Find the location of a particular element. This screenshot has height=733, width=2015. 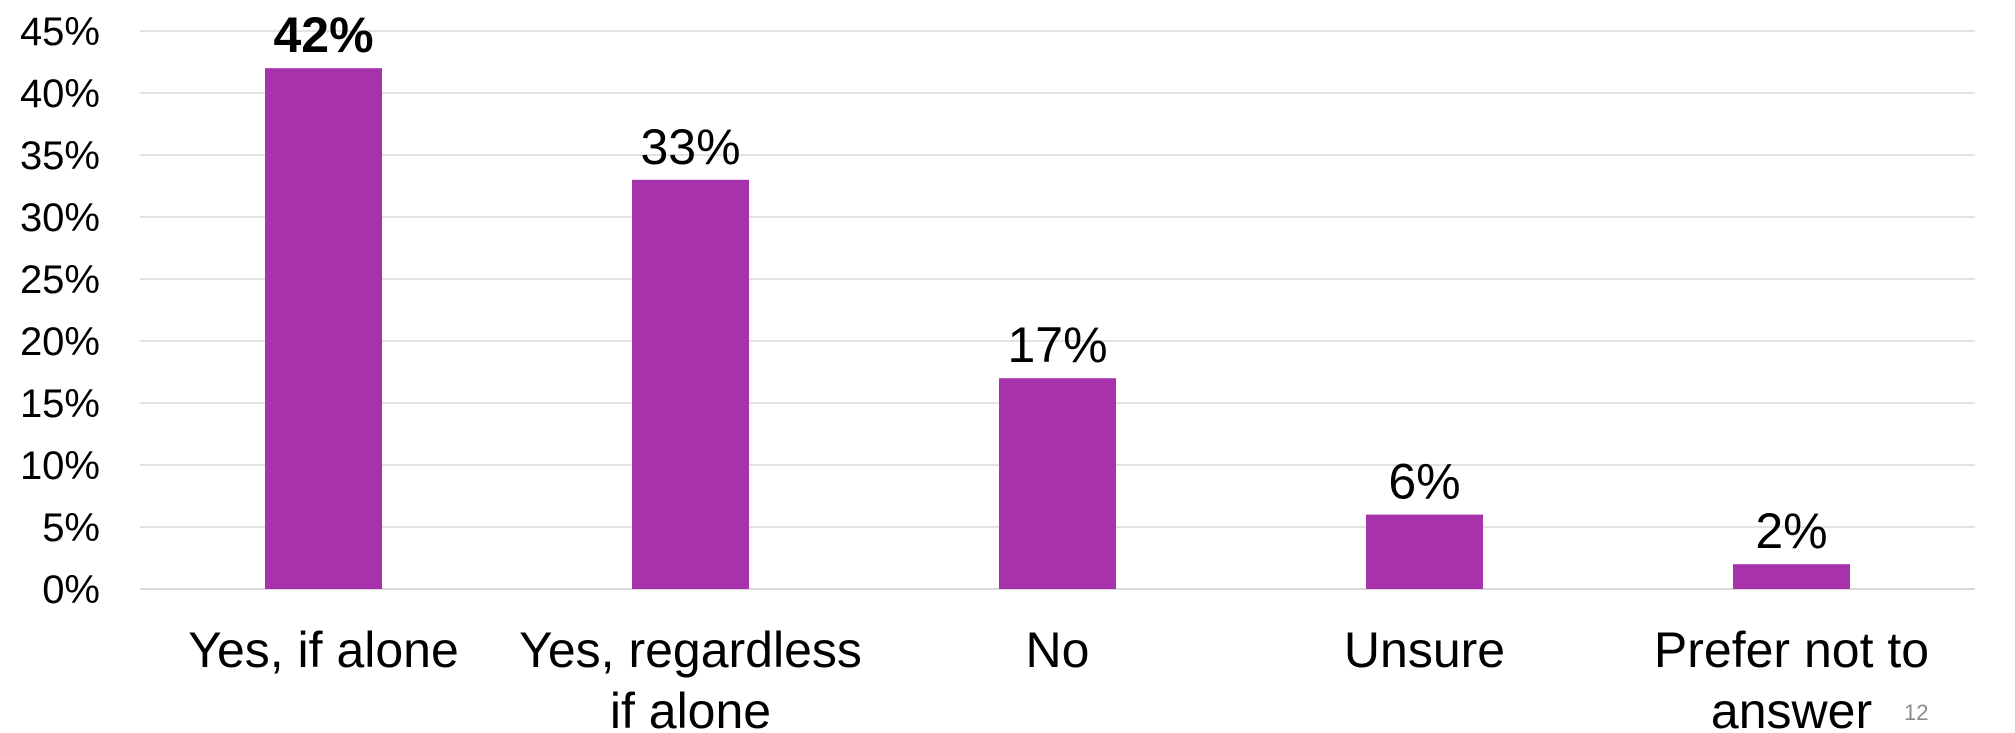

data-label: 6% is located at coordinates (1424, 482).